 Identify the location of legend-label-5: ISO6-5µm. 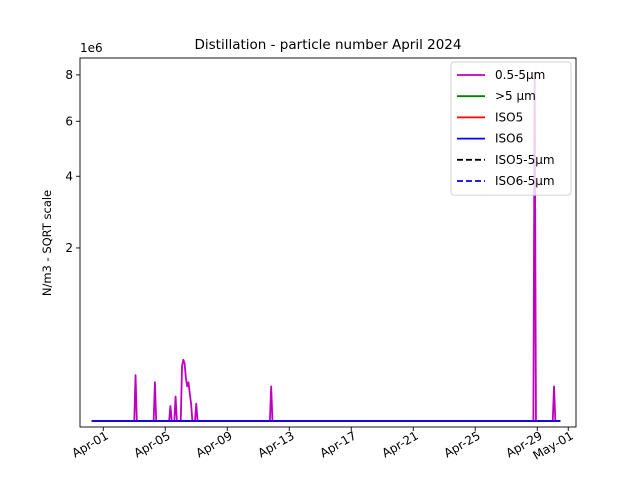
(525, 181).